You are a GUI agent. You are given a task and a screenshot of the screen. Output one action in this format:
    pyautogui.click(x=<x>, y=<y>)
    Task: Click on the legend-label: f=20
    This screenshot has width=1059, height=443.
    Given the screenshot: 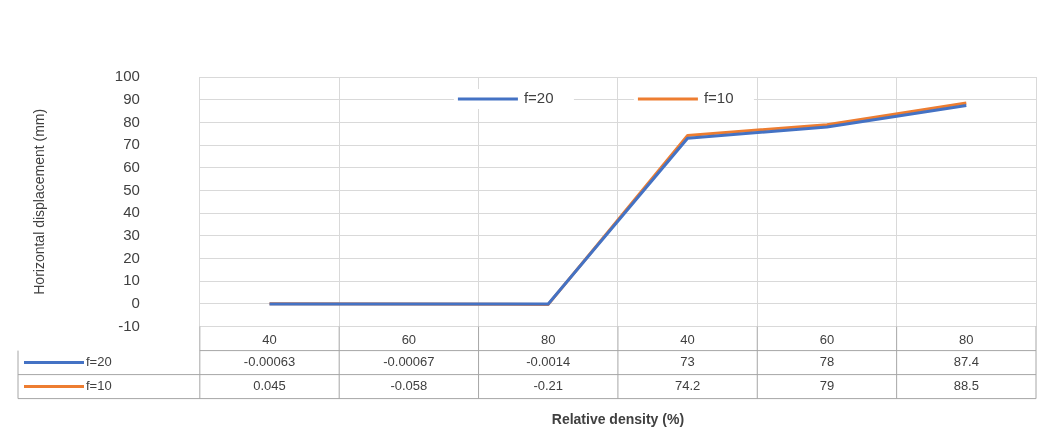 What is the action you would take?
    pyautogui.click(x=538, y=98)
    